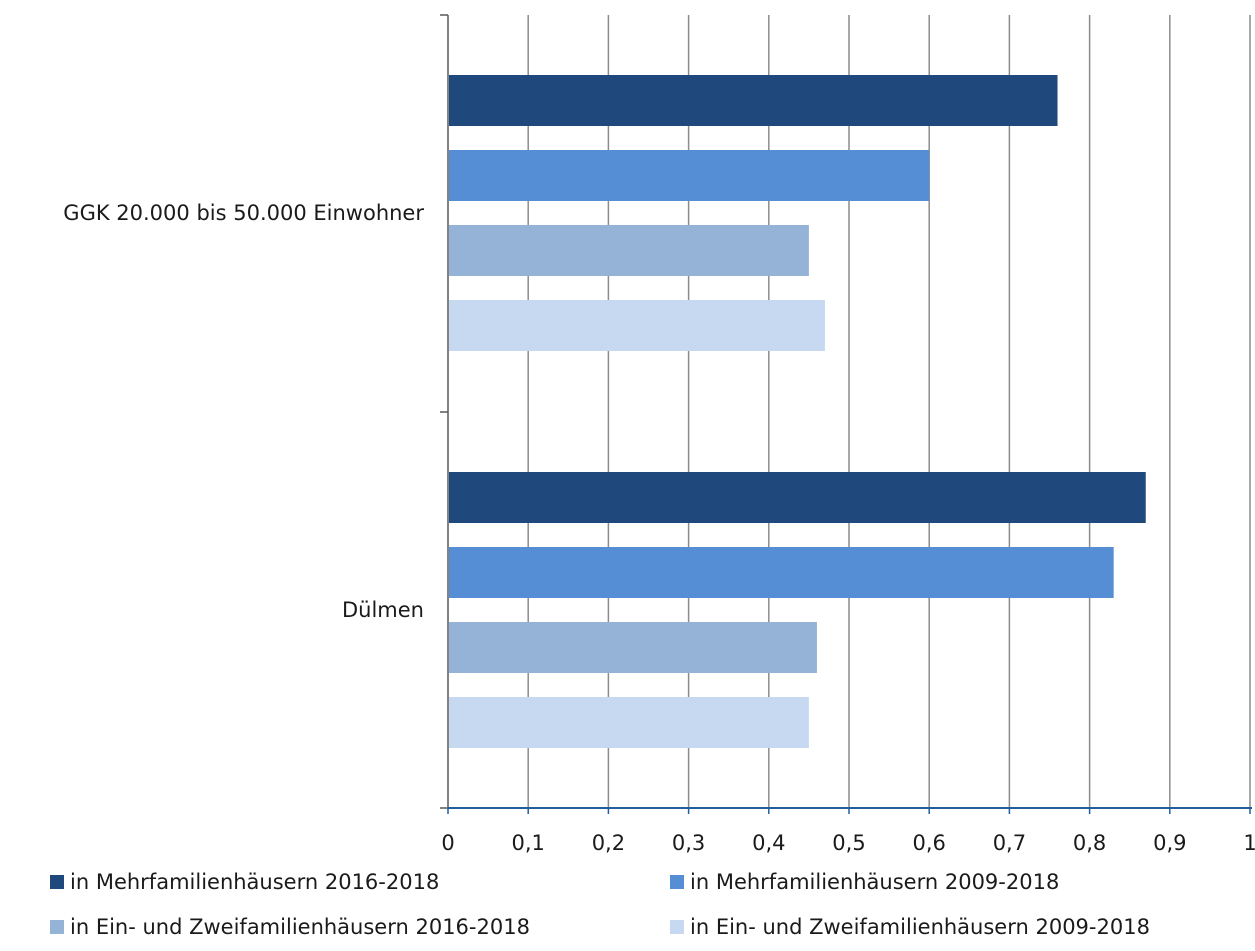 This screenshot has width=1255, height=951. Describe the element at coordinates (447, 843) in the screenshot. I see `x-tick-label: 0` at that location.